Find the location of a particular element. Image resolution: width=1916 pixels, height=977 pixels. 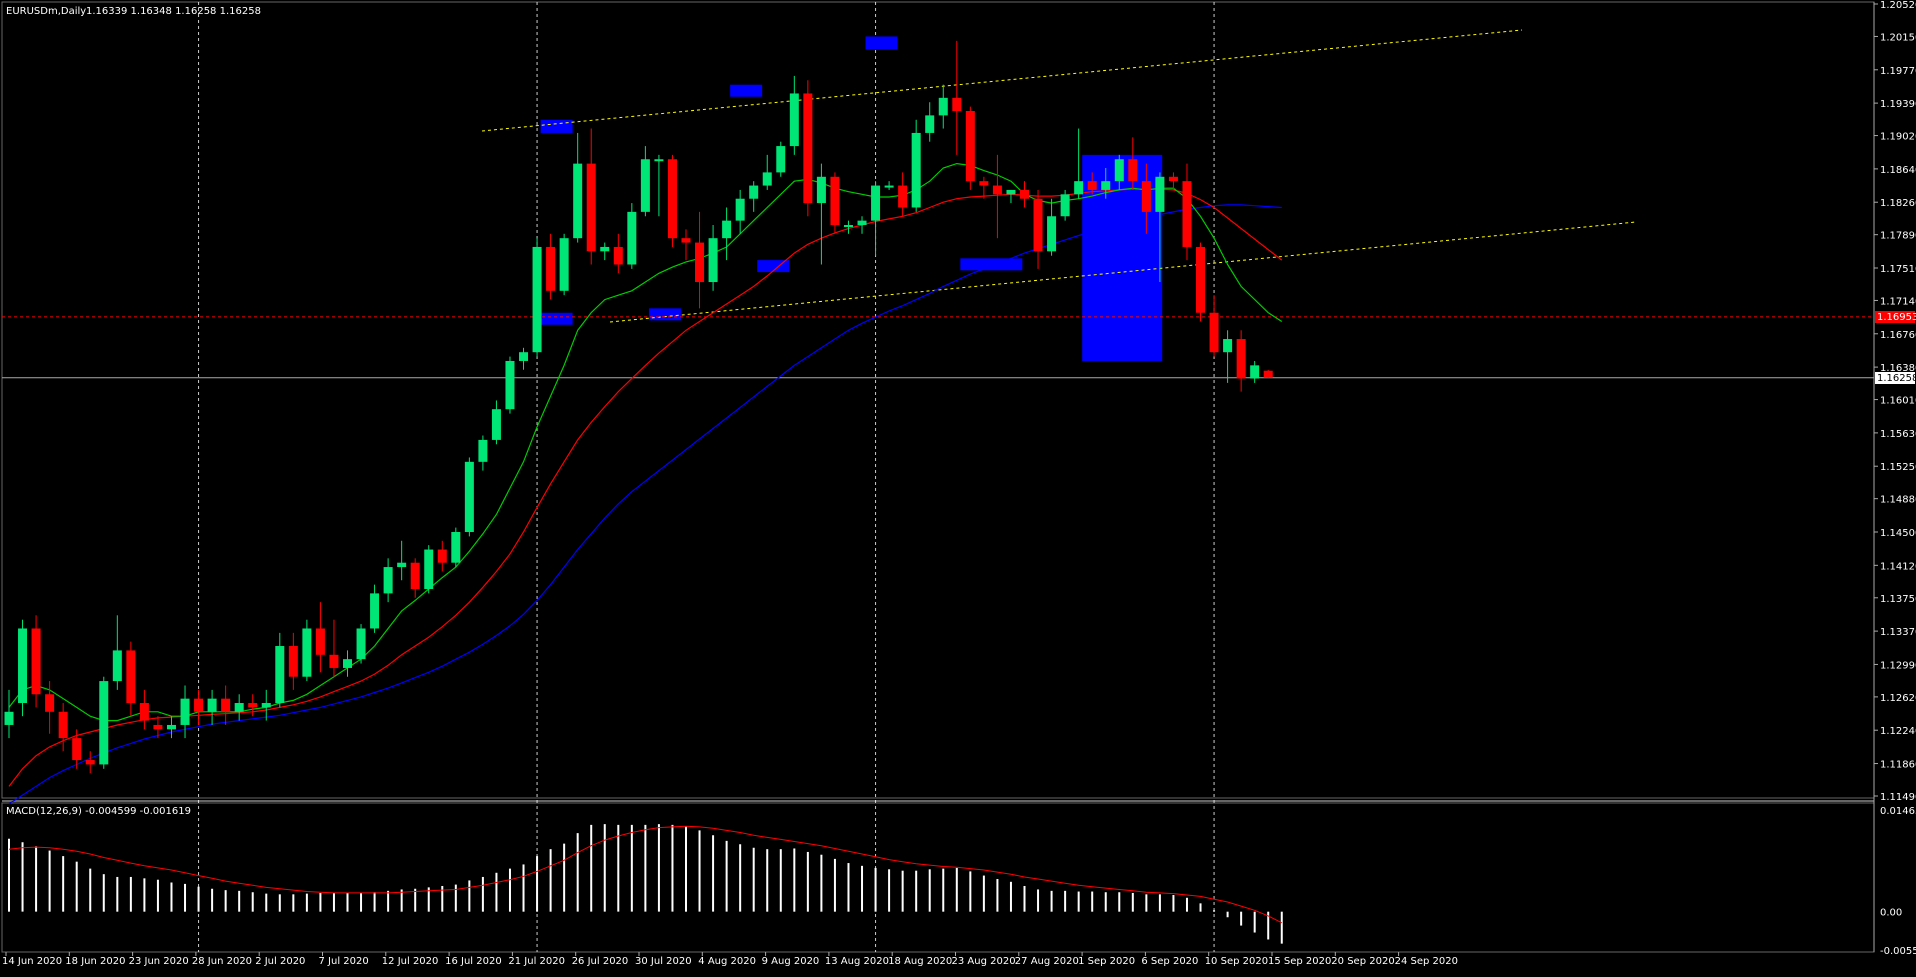

time-tick-label: 26 Jul 2020 is located at coordinates (600, 961).